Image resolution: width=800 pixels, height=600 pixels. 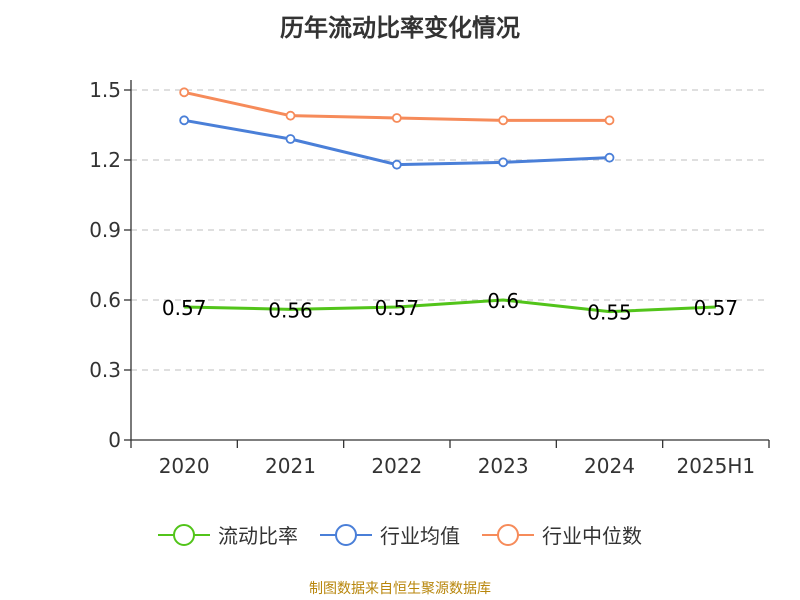 I want to click on data-label: 0.56, so click(x=290, y=310).